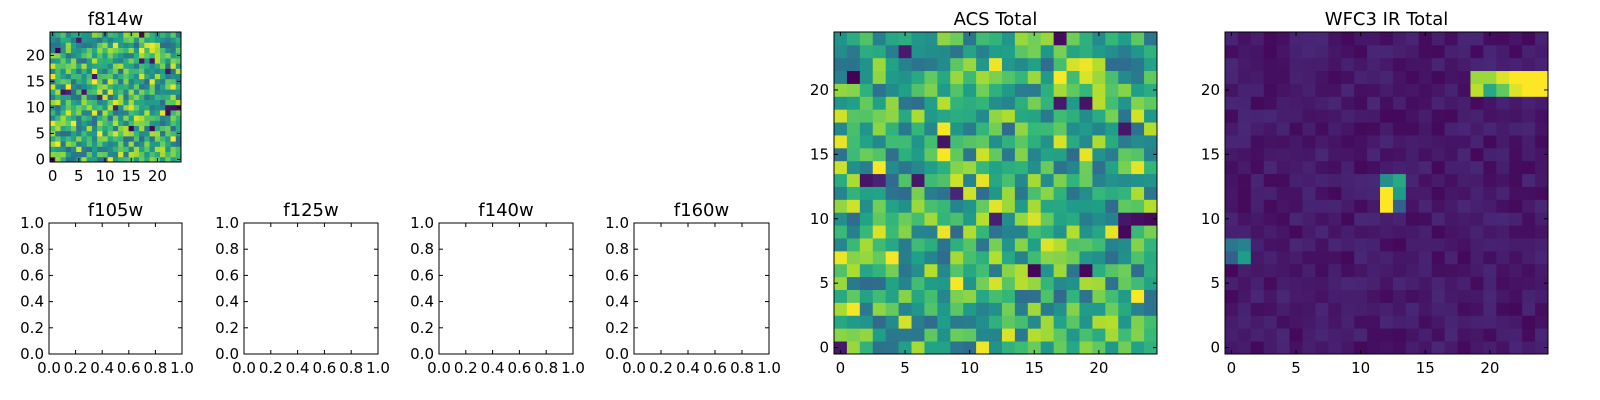 The height and width of the screenshot is (400, 1600). I want to click on y-tick-label: 15, so click(1210, 154).